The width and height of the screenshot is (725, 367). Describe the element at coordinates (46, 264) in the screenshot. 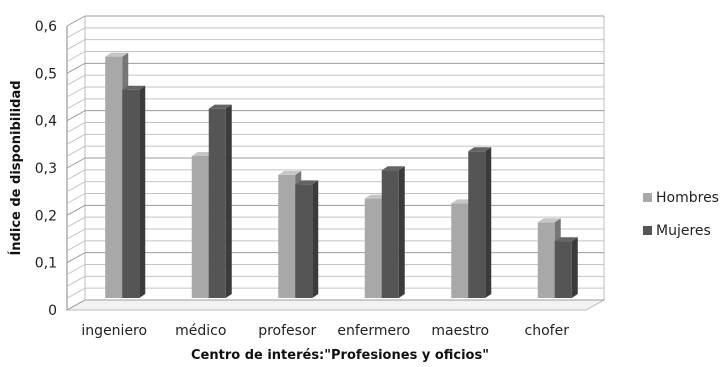

I see `y-tick-label: 0,1` at that location.